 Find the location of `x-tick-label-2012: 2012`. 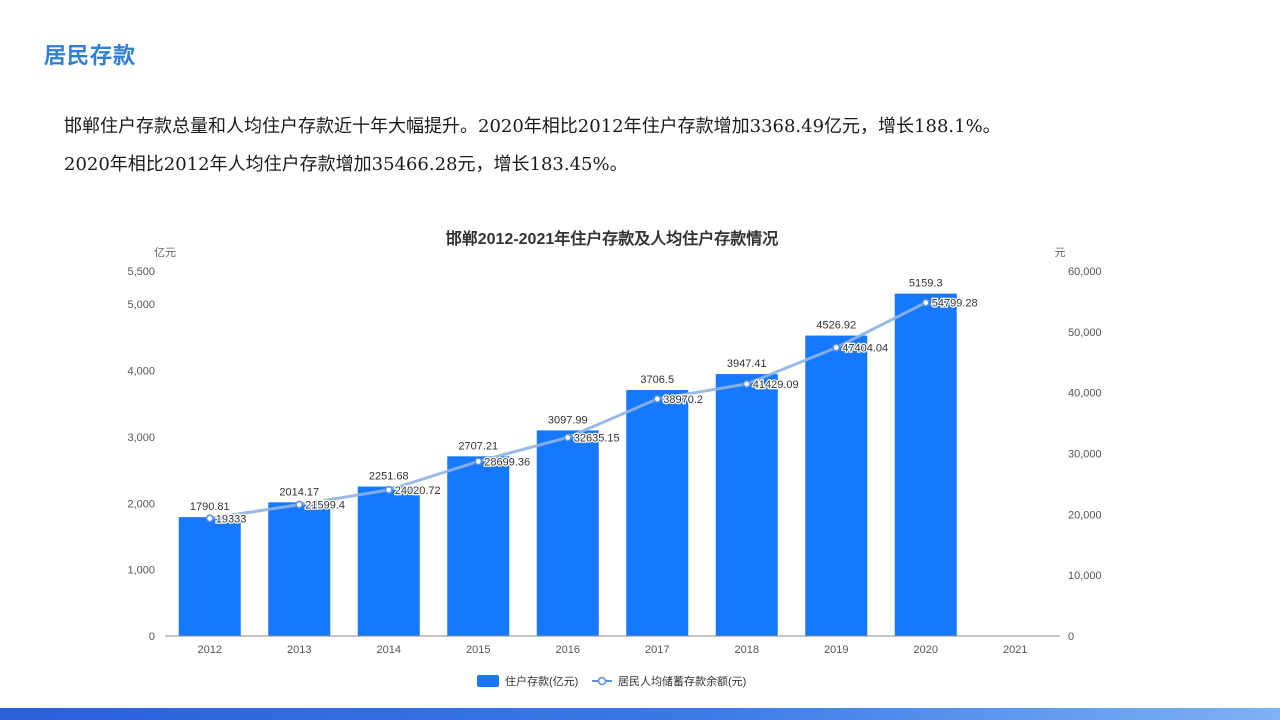

x-tick-label-2012: 2012 is located at coordinates (210, 650).